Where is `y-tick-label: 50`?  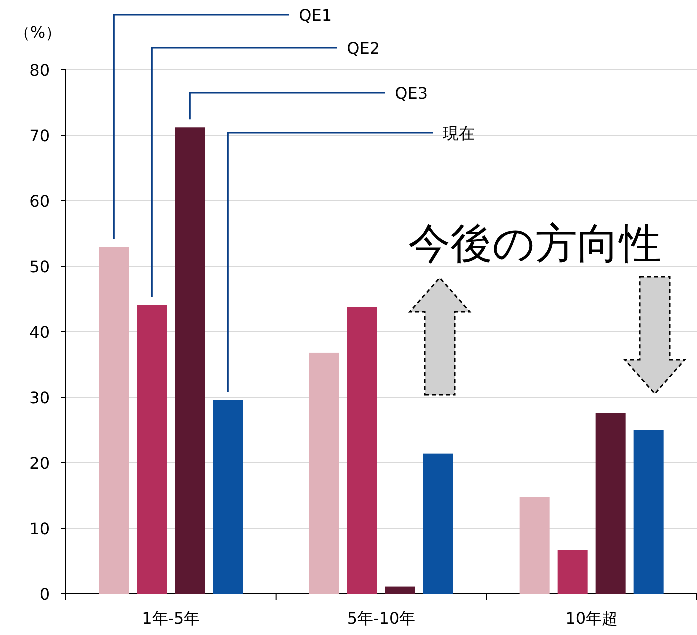 y-tick-label: 50 is located at coordinates (40, 267).